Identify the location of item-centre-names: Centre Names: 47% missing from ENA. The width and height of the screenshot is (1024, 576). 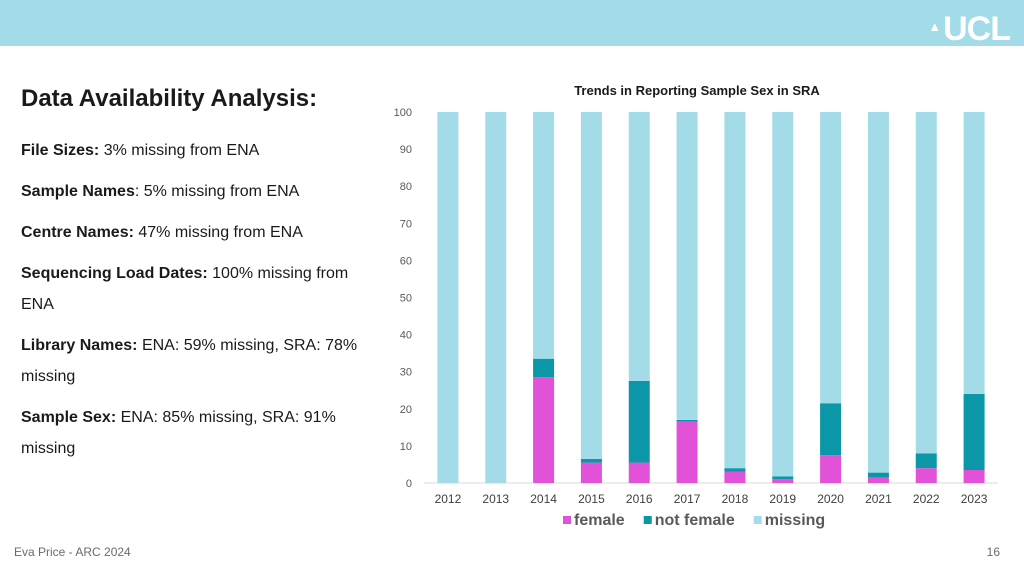
(191, 232).